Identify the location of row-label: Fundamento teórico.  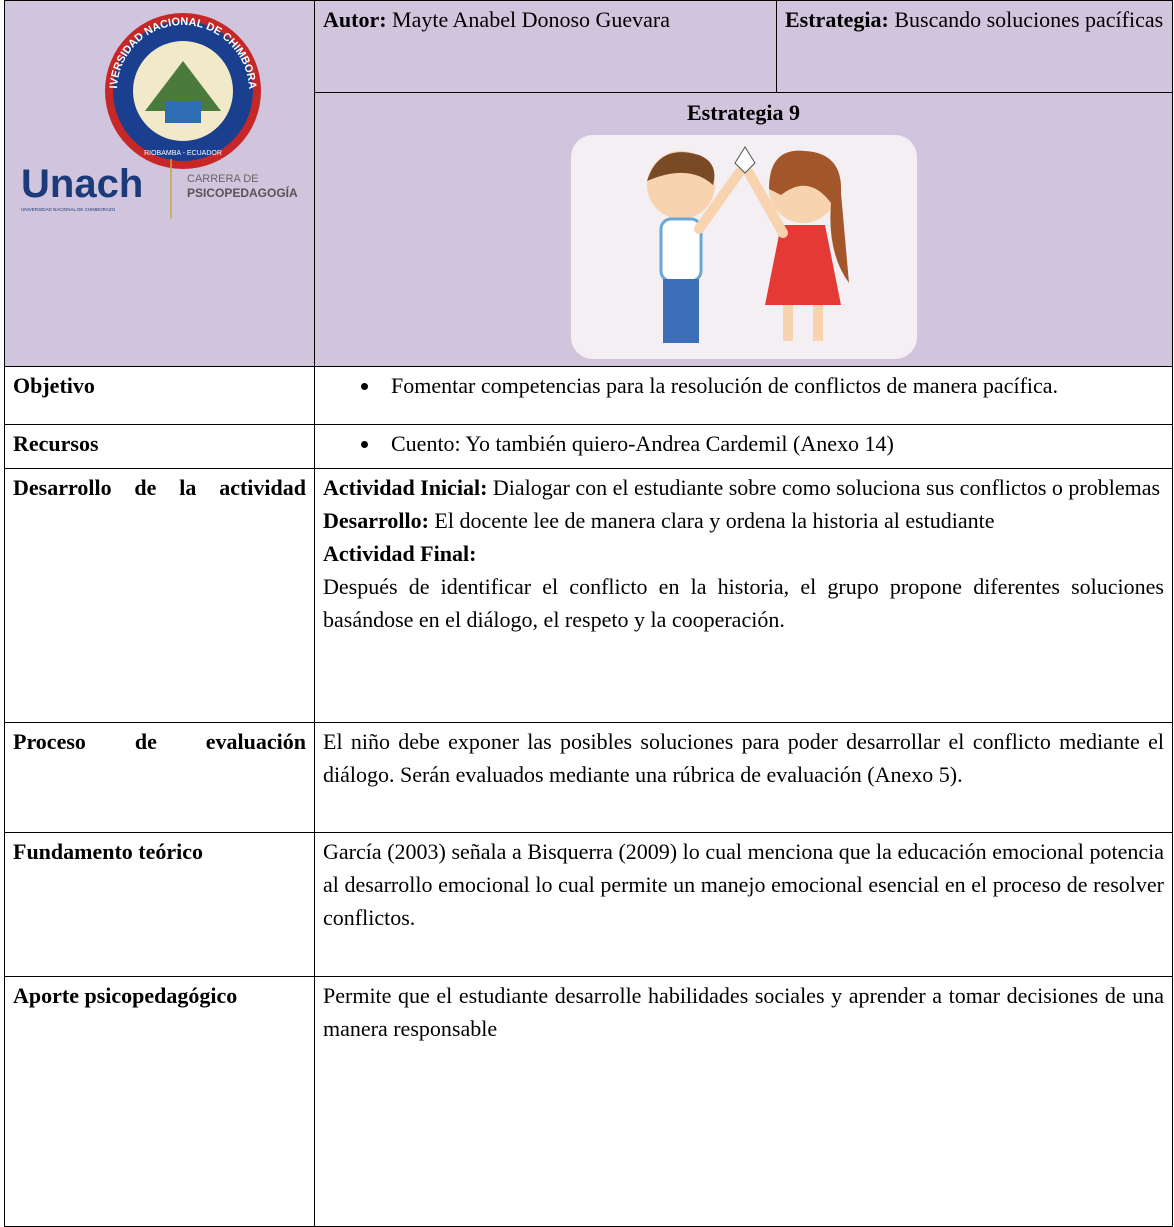
(159, 904).